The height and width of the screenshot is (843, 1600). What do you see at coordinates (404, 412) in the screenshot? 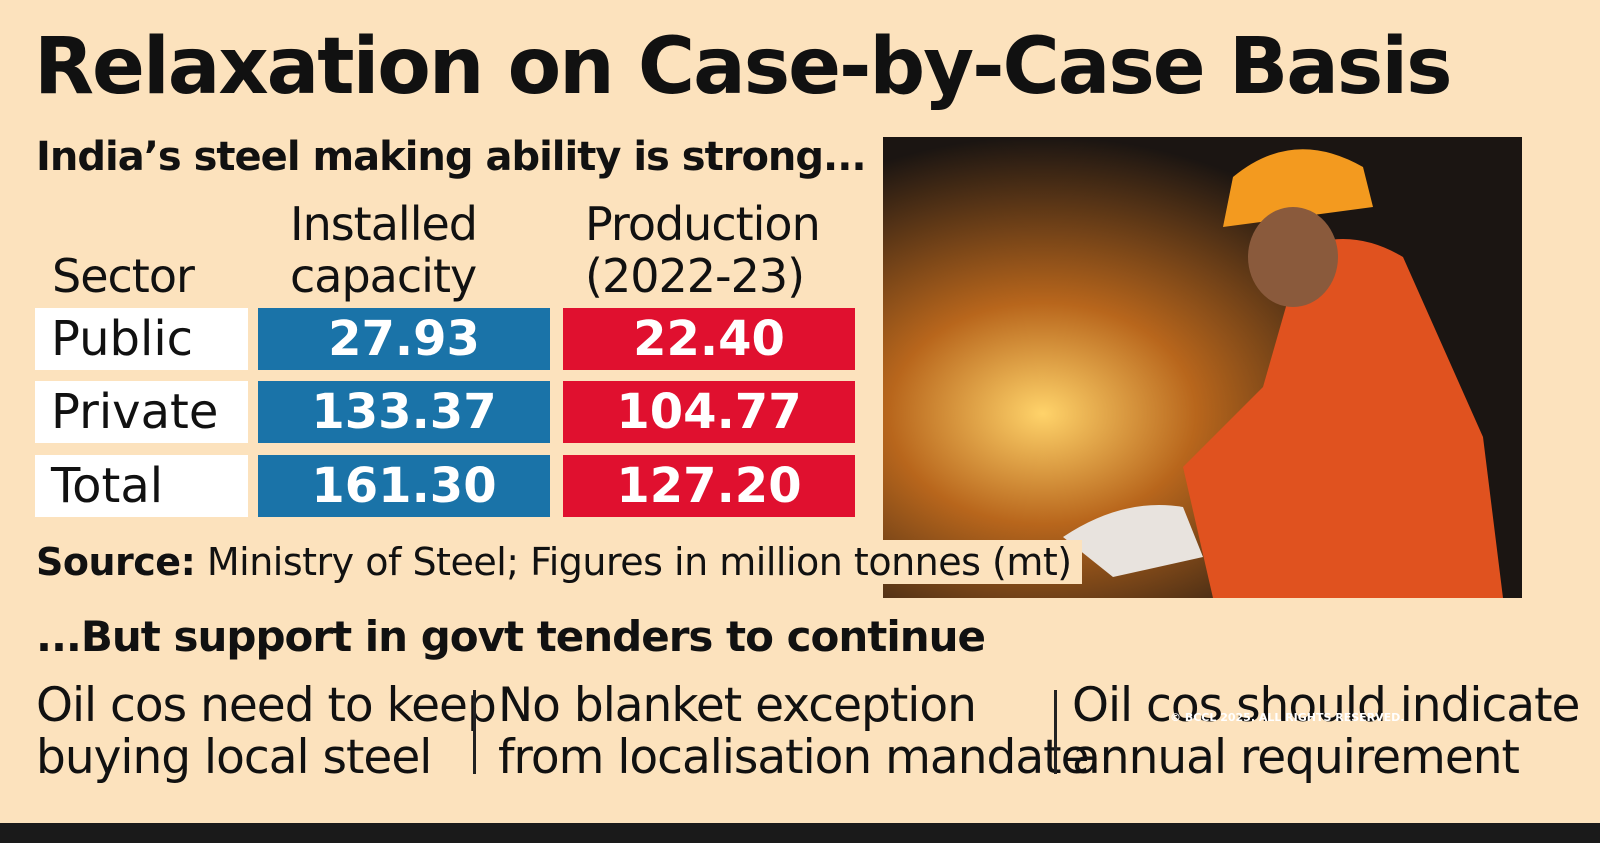
I see `value-cell: 133.37` at bounding box center [404, 412].